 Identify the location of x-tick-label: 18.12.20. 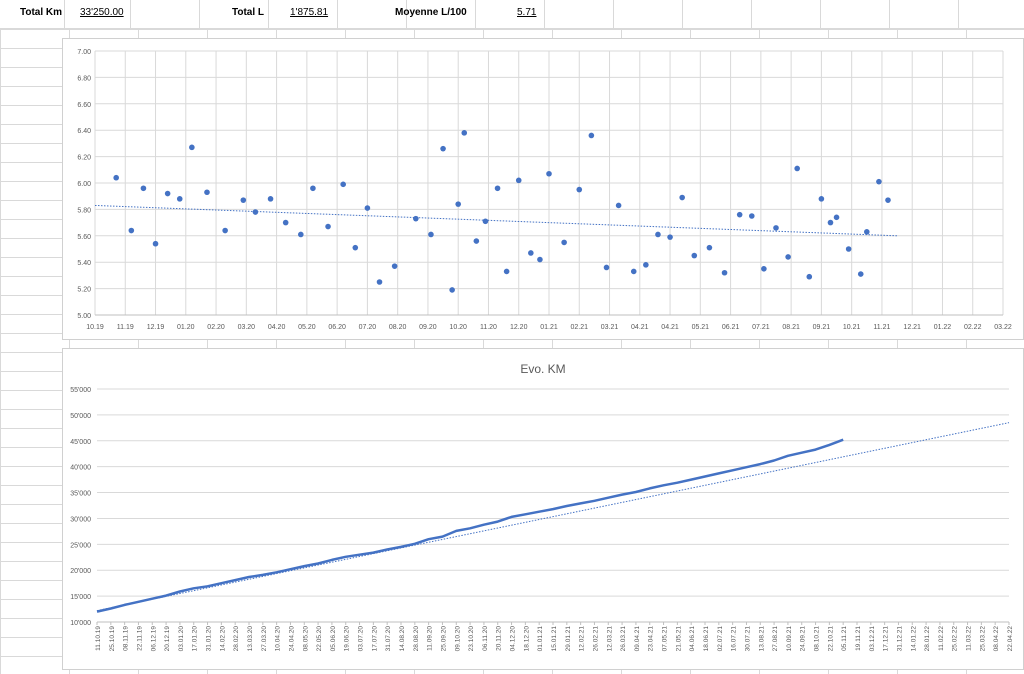
(526, 639).